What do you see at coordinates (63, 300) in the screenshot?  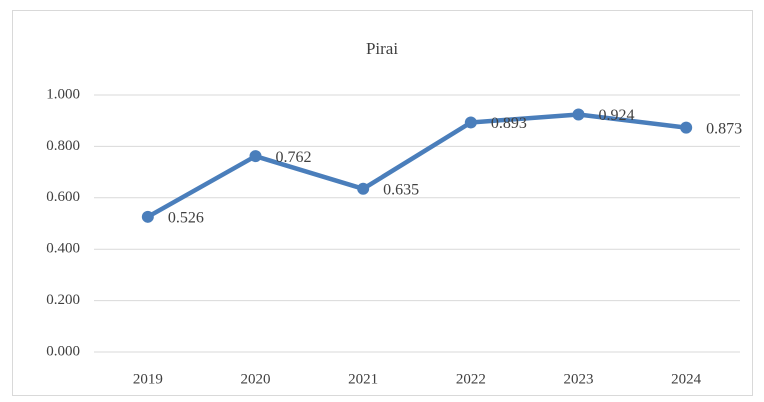 I see `y-tick-label: 0.200` at bounding box center [63, 300].